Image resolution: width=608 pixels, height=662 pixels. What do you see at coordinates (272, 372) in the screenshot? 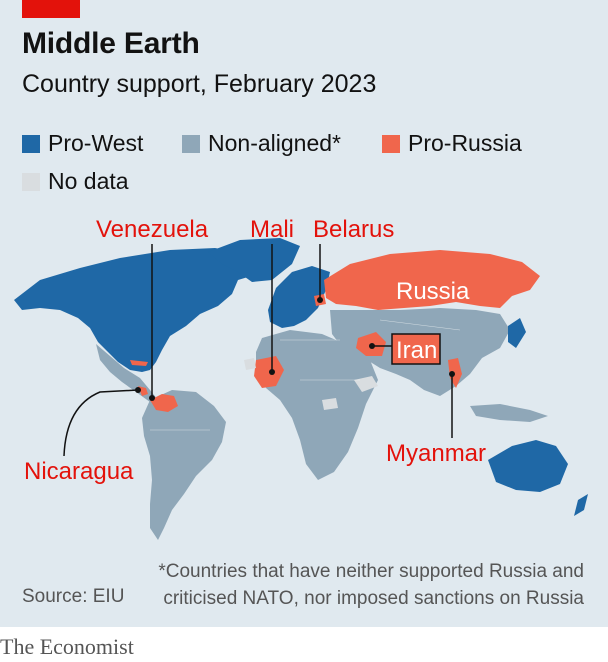
I see `leader-dot-mali` at bounding box center [272, 372].